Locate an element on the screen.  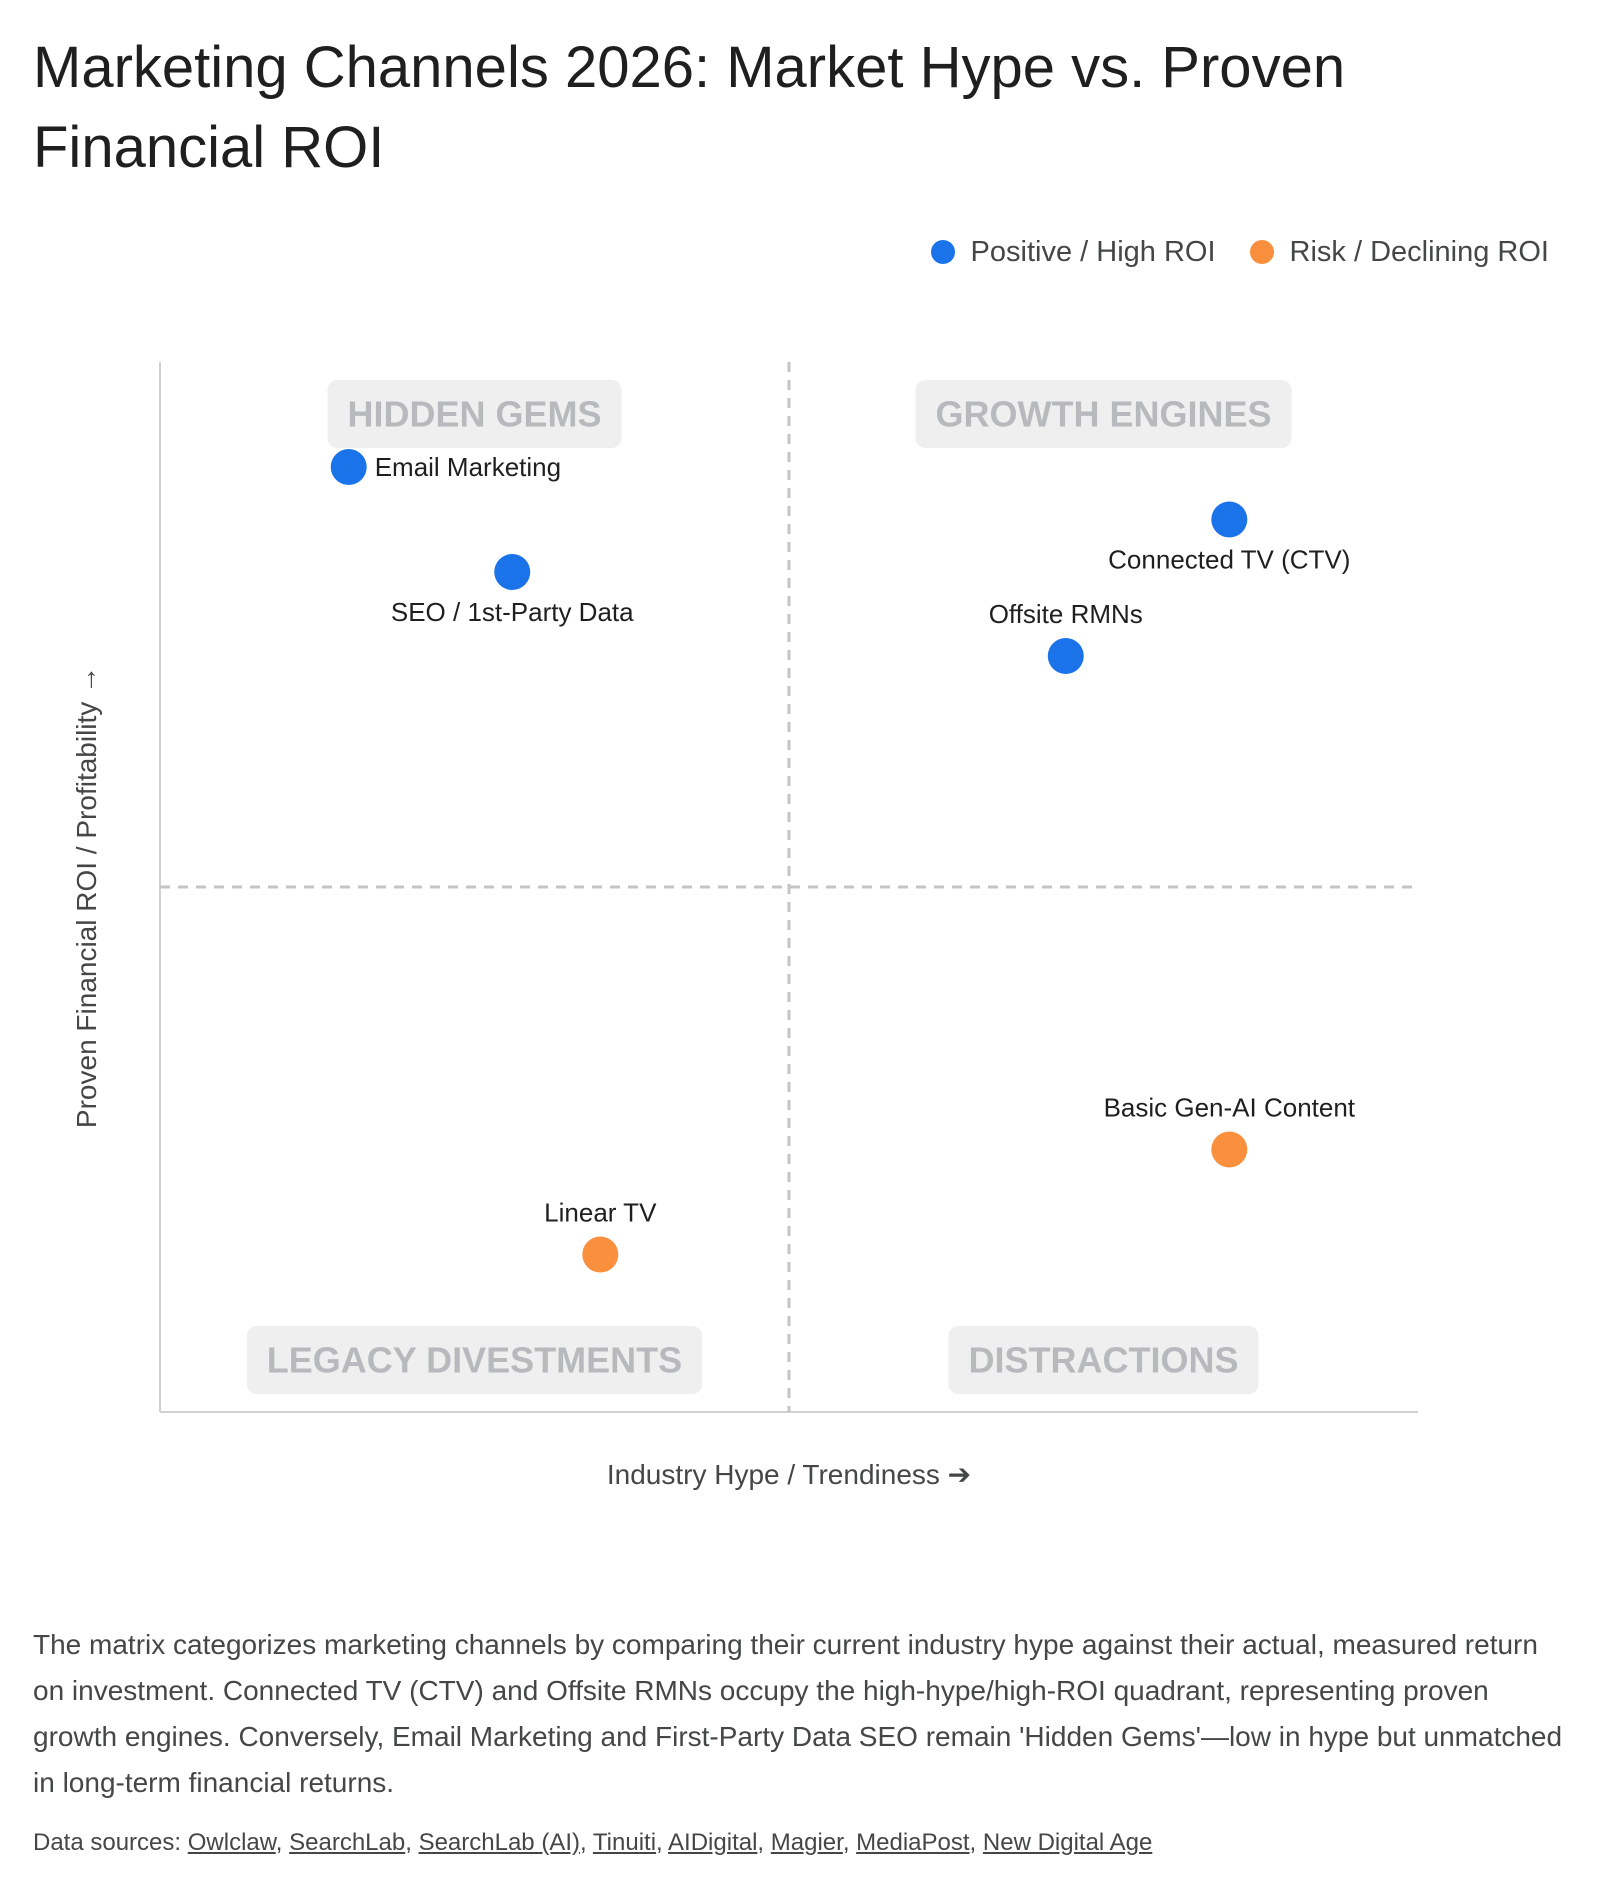
legend-label-positive: Positive / High ROI is located at coordinates (1093, 251).